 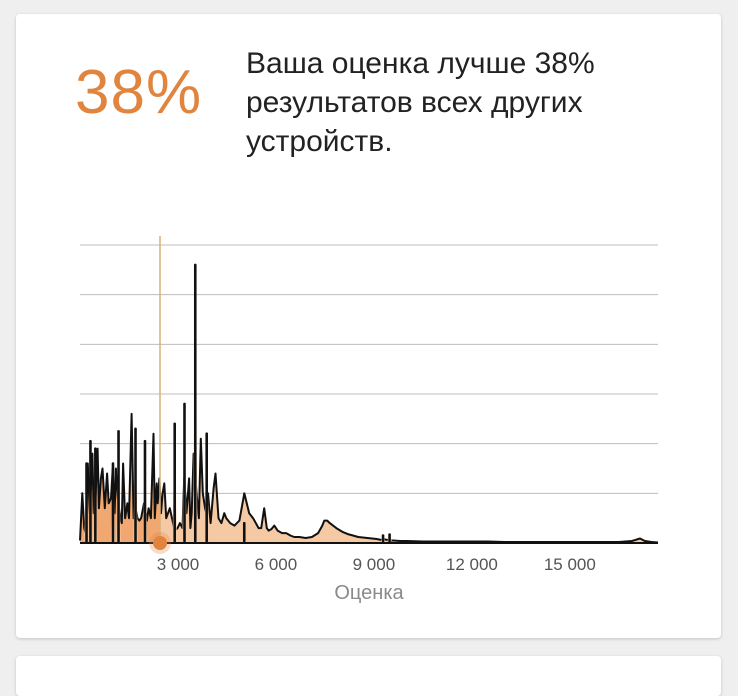 What do you see at coordinates (369, 593) in the screenshot?
I see `x-axis-title: Оценка` at bounding box center [369, 593].